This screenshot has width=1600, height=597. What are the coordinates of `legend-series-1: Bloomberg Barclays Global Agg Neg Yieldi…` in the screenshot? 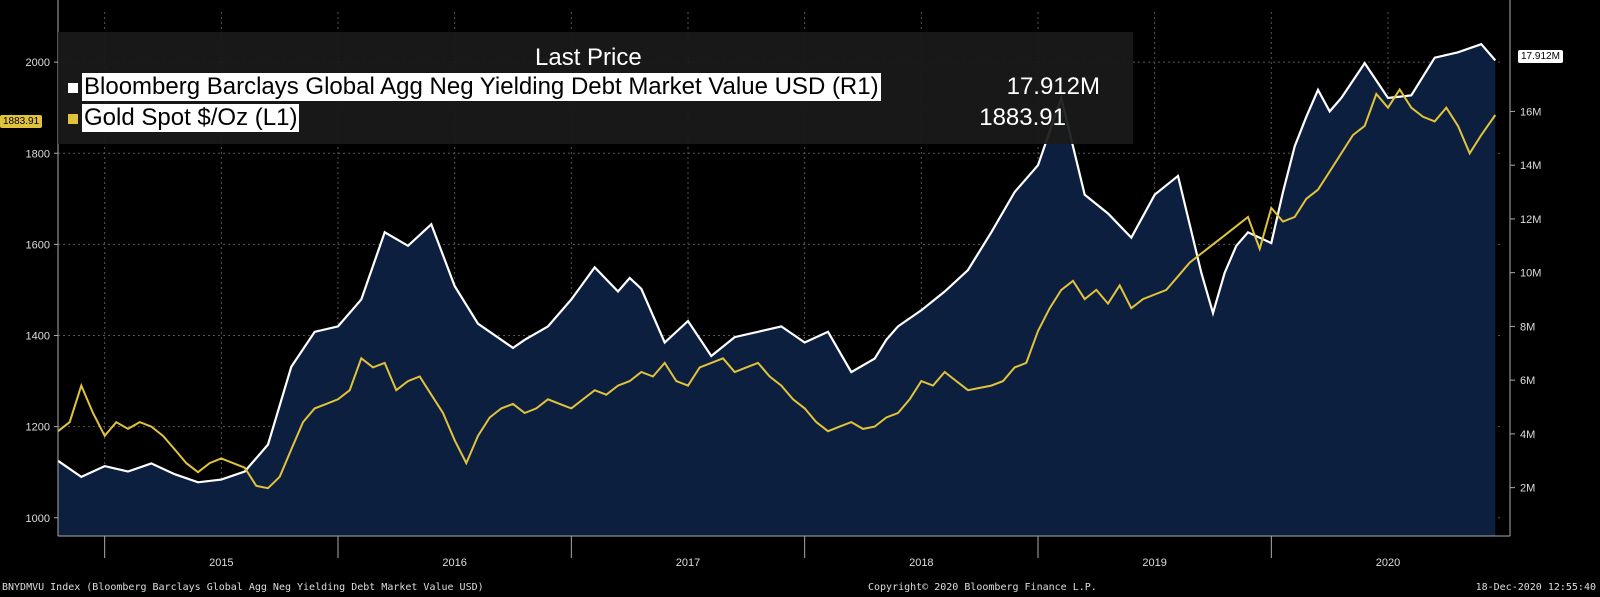 It's located at (474, 87).